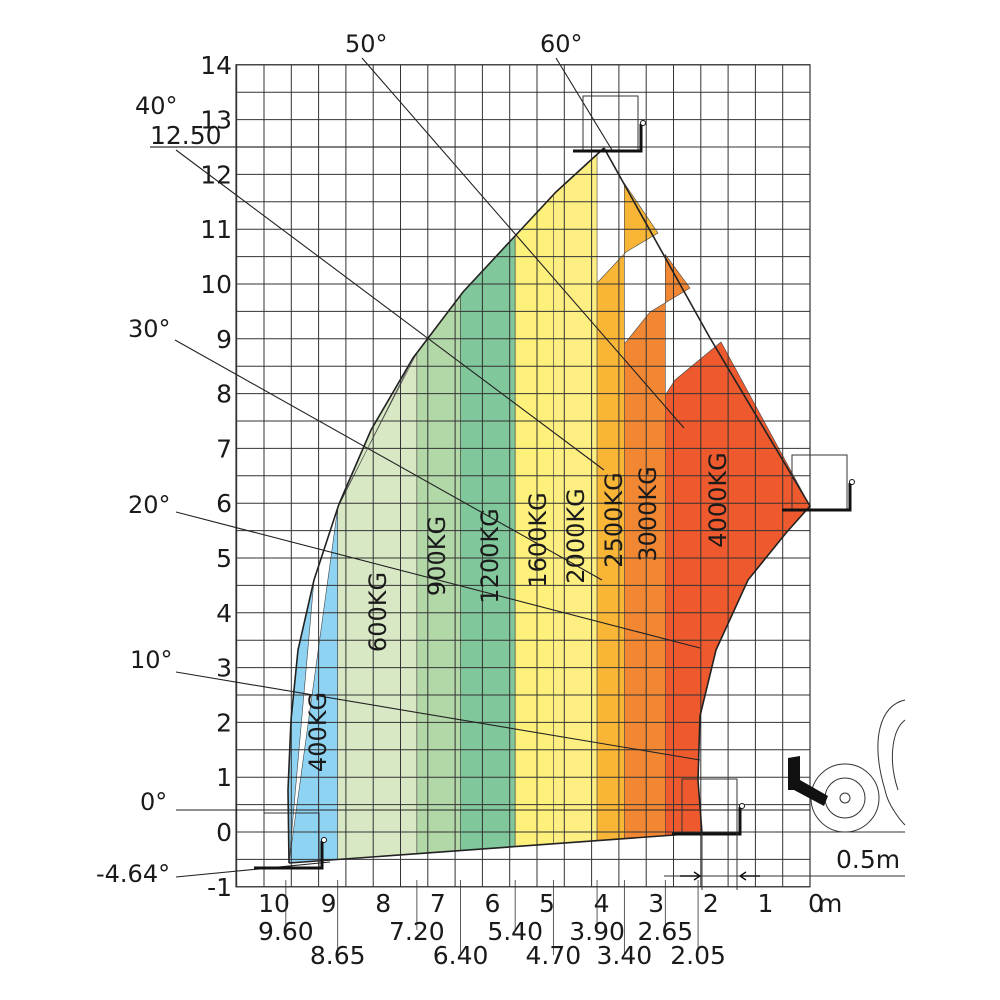 This screenshot has height=1000, width=1000. I want to click on x-tick-label: 8, so click(383, 903).